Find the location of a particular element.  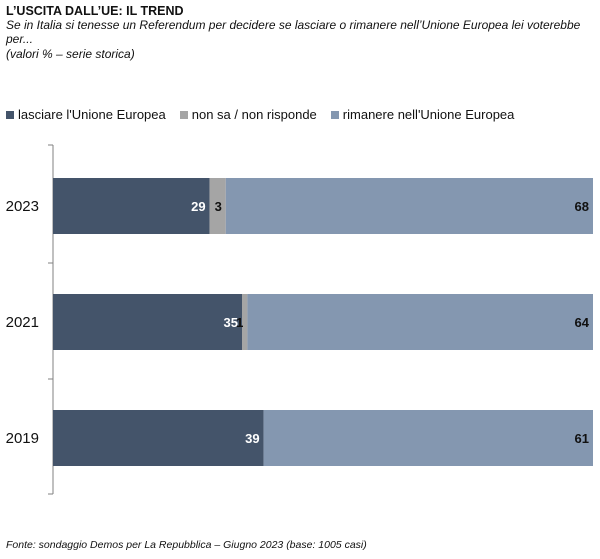

legend-item-rimanere: rimanere nell'Unione Europea is located at coordinates (422, 114).